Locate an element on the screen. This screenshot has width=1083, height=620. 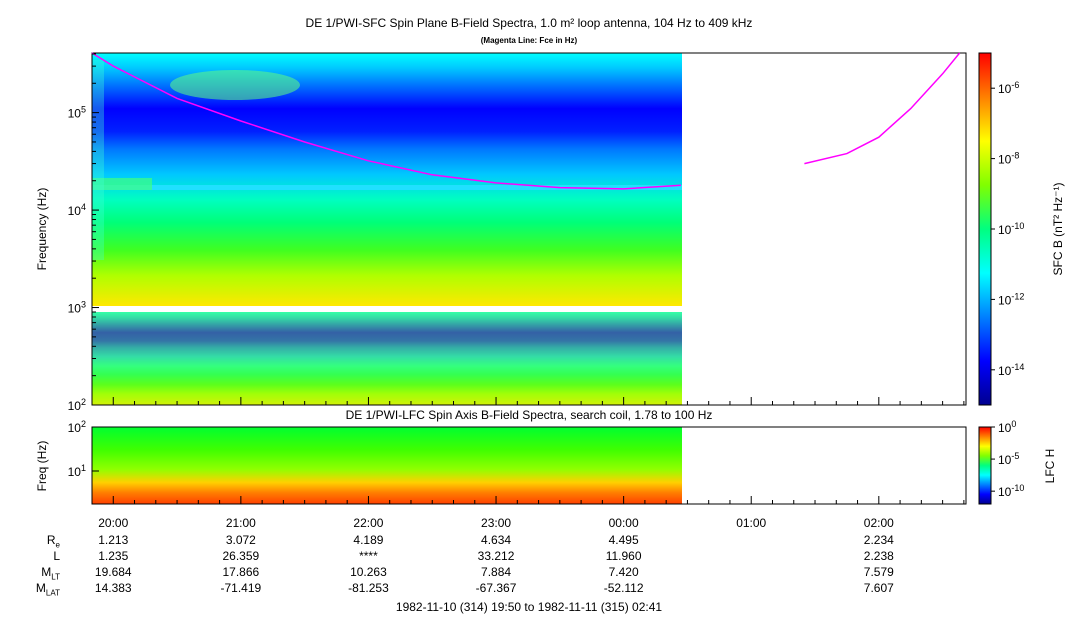
ephemeris-value: **** is located at coordinates (368, 556).